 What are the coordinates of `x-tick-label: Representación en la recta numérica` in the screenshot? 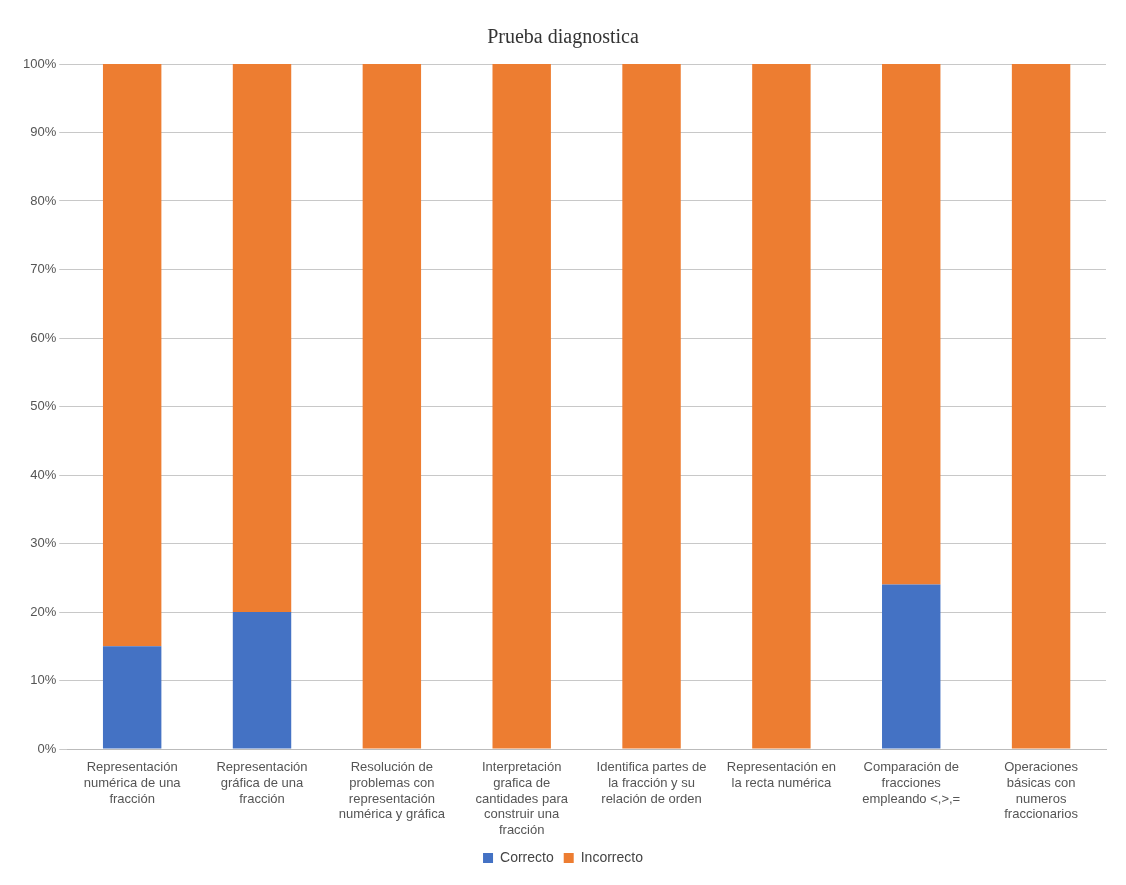 It's located at (781, 774).